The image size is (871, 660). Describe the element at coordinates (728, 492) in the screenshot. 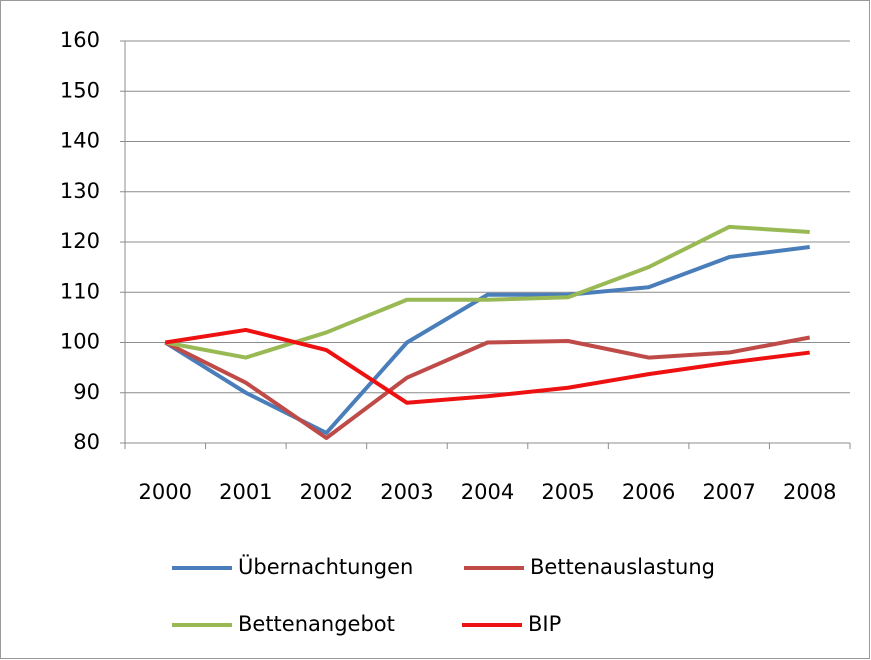

I see `x-tick-label: 2007` at that location.